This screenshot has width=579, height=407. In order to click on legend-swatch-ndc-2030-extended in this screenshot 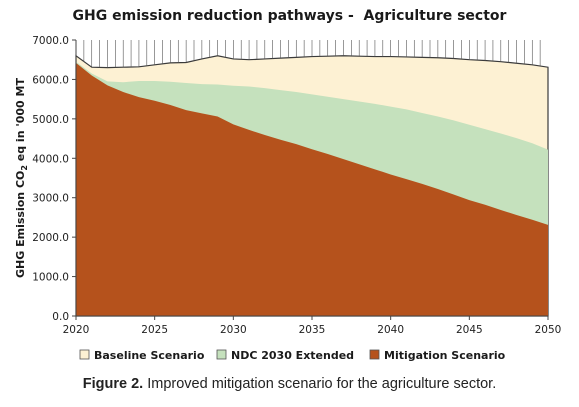, I will do `click(221, 354)`.